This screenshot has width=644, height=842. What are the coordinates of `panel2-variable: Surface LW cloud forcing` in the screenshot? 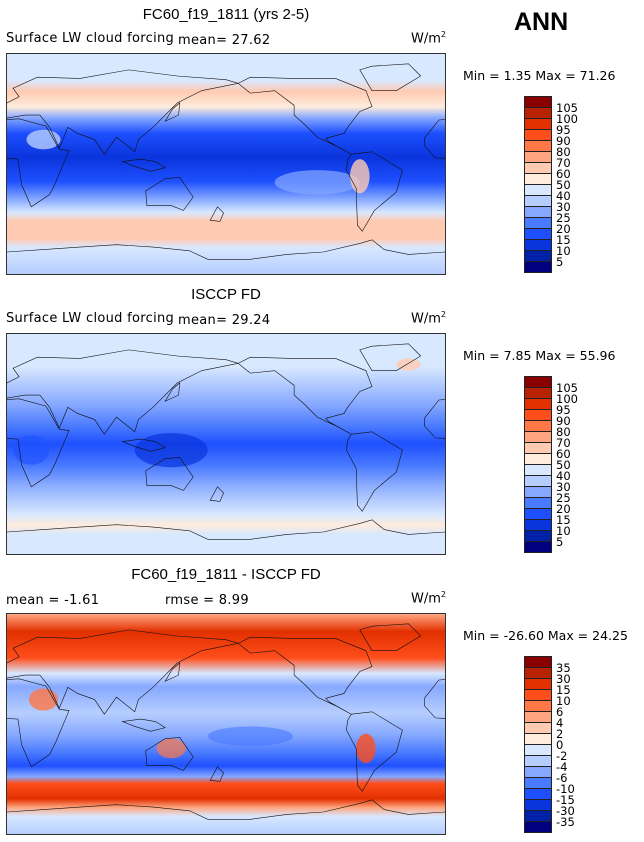 It's located at (90, 318).